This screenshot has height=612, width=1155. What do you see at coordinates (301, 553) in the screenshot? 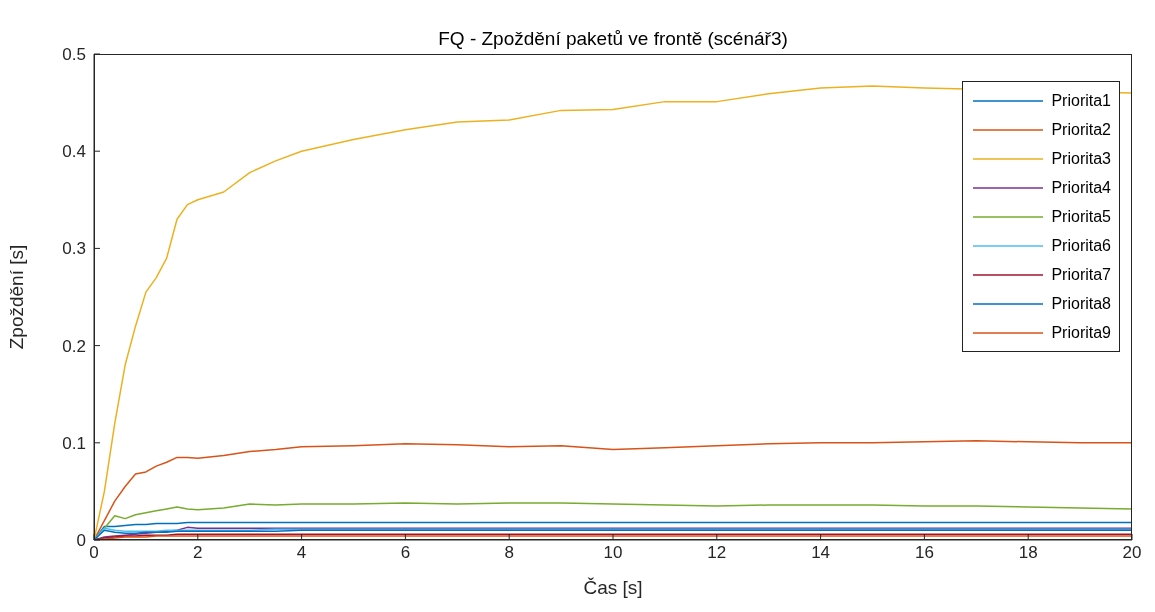
I see `x-tick-label: 4` at bounding box center [301, 553].